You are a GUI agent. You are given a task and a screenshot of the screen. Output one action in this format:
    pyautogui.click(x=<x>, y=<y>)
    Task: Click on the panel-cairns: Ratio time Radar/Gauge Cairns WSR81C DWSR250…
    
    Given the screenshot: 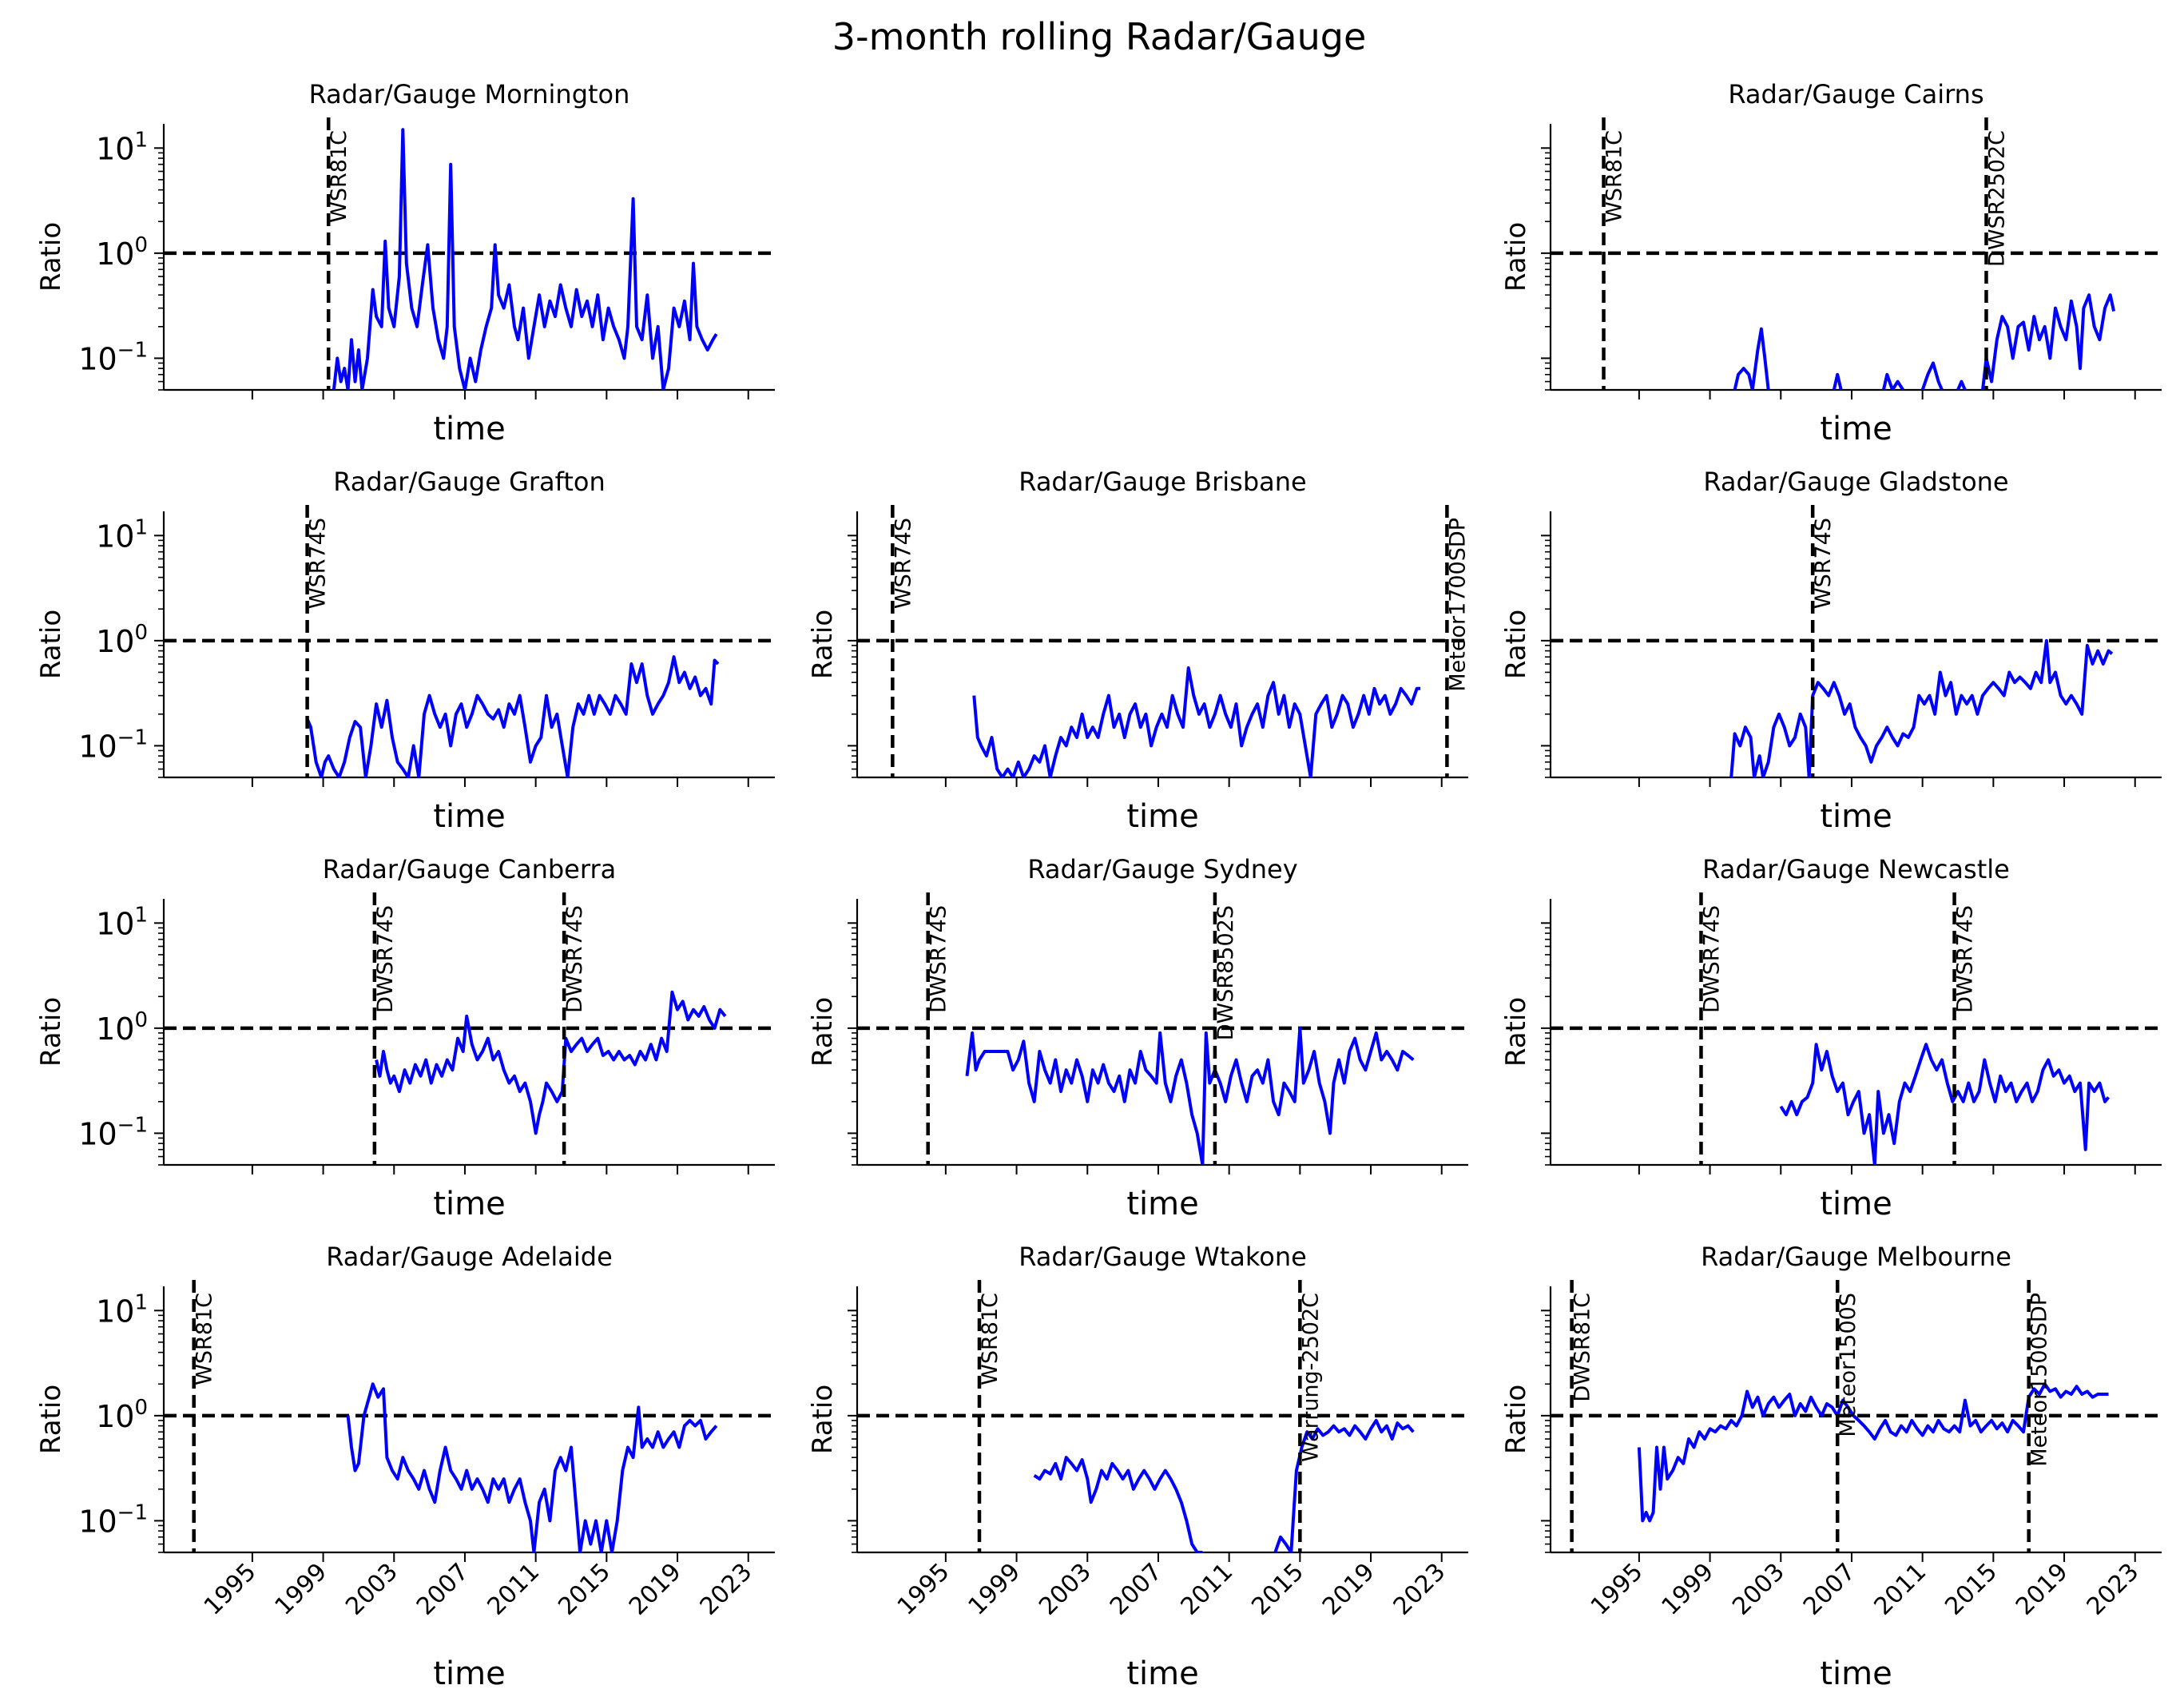 What is the action you would take?
    pyautogui.click(x=1831, y=263)
    